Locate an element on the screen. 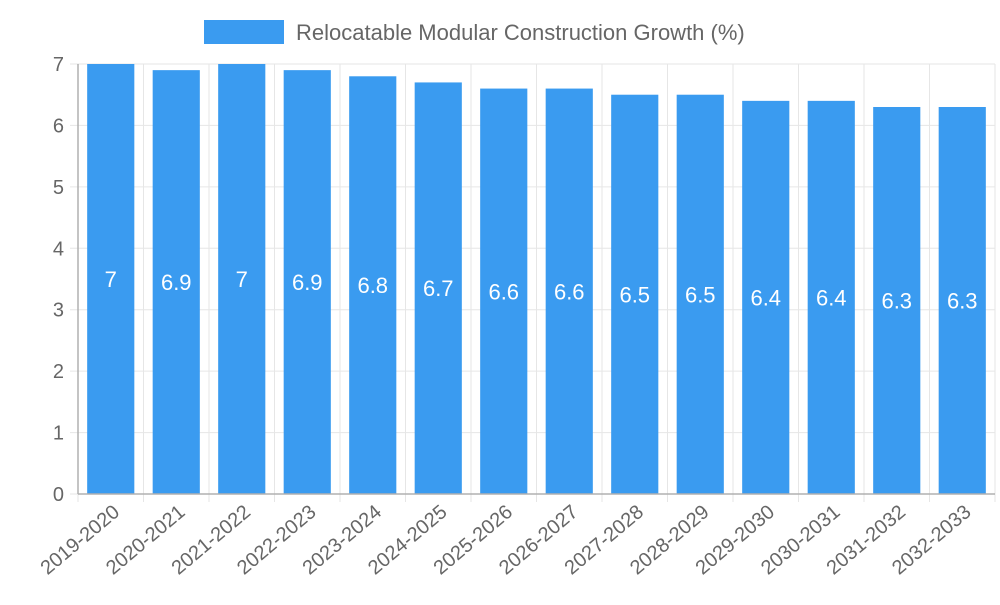 The width and height of the screenshot is (1000, 605). data-labels: 7 6.9 7 6.9 6.8 6.7 6.6 6.6 6.5 6.5 6.4 6.4 6.3 6.3 is located at coordinates (541, 290).